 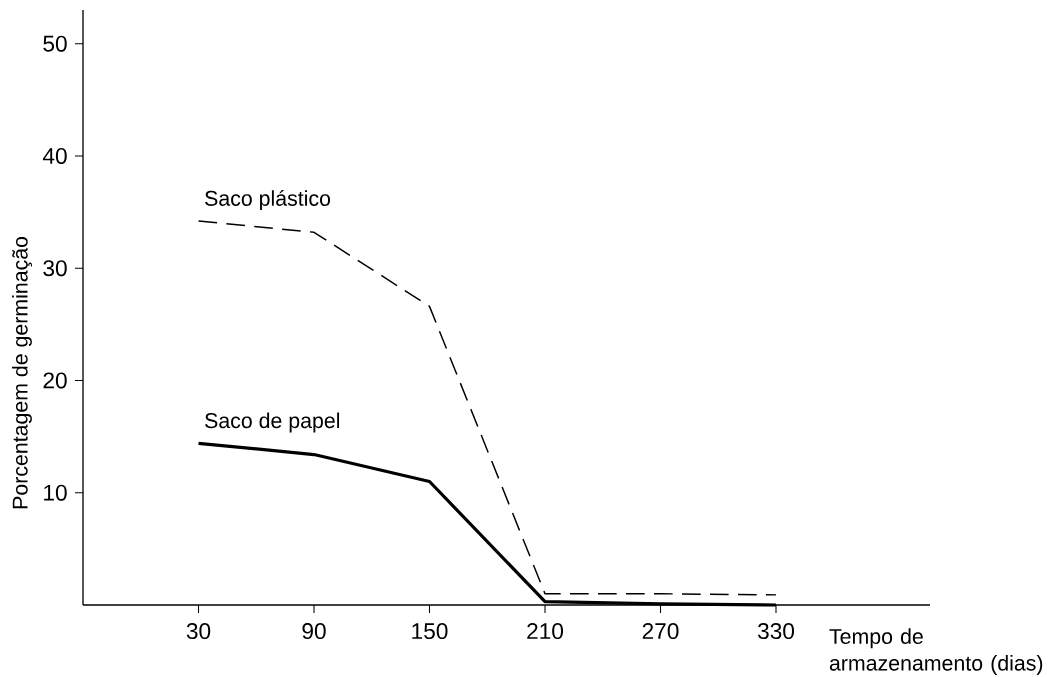 I want to click on x-tick-label: 270, so click(x=660, y=631).